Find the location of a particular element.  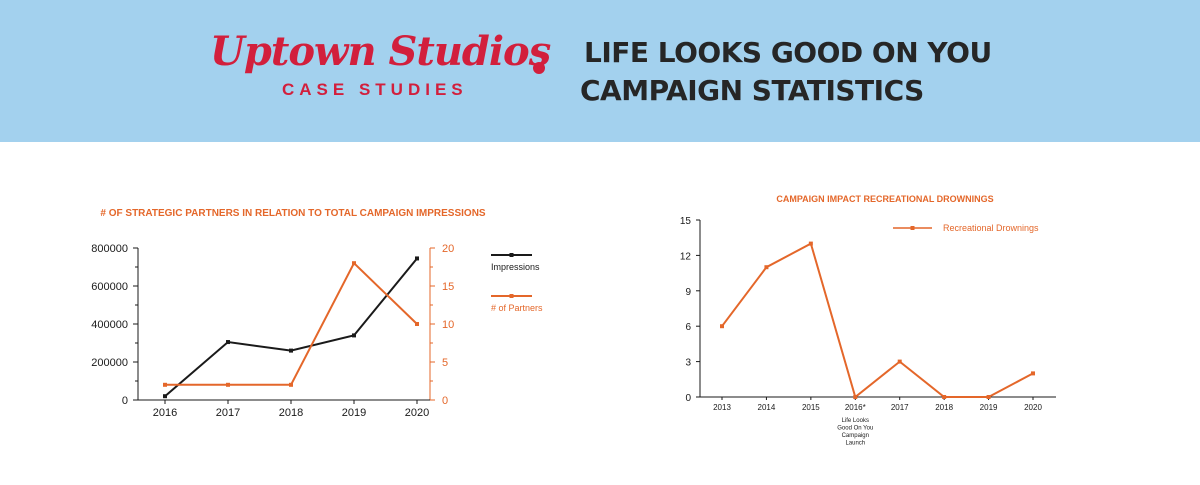

y-tick-label: 3 is located at coordinates (688, 363).